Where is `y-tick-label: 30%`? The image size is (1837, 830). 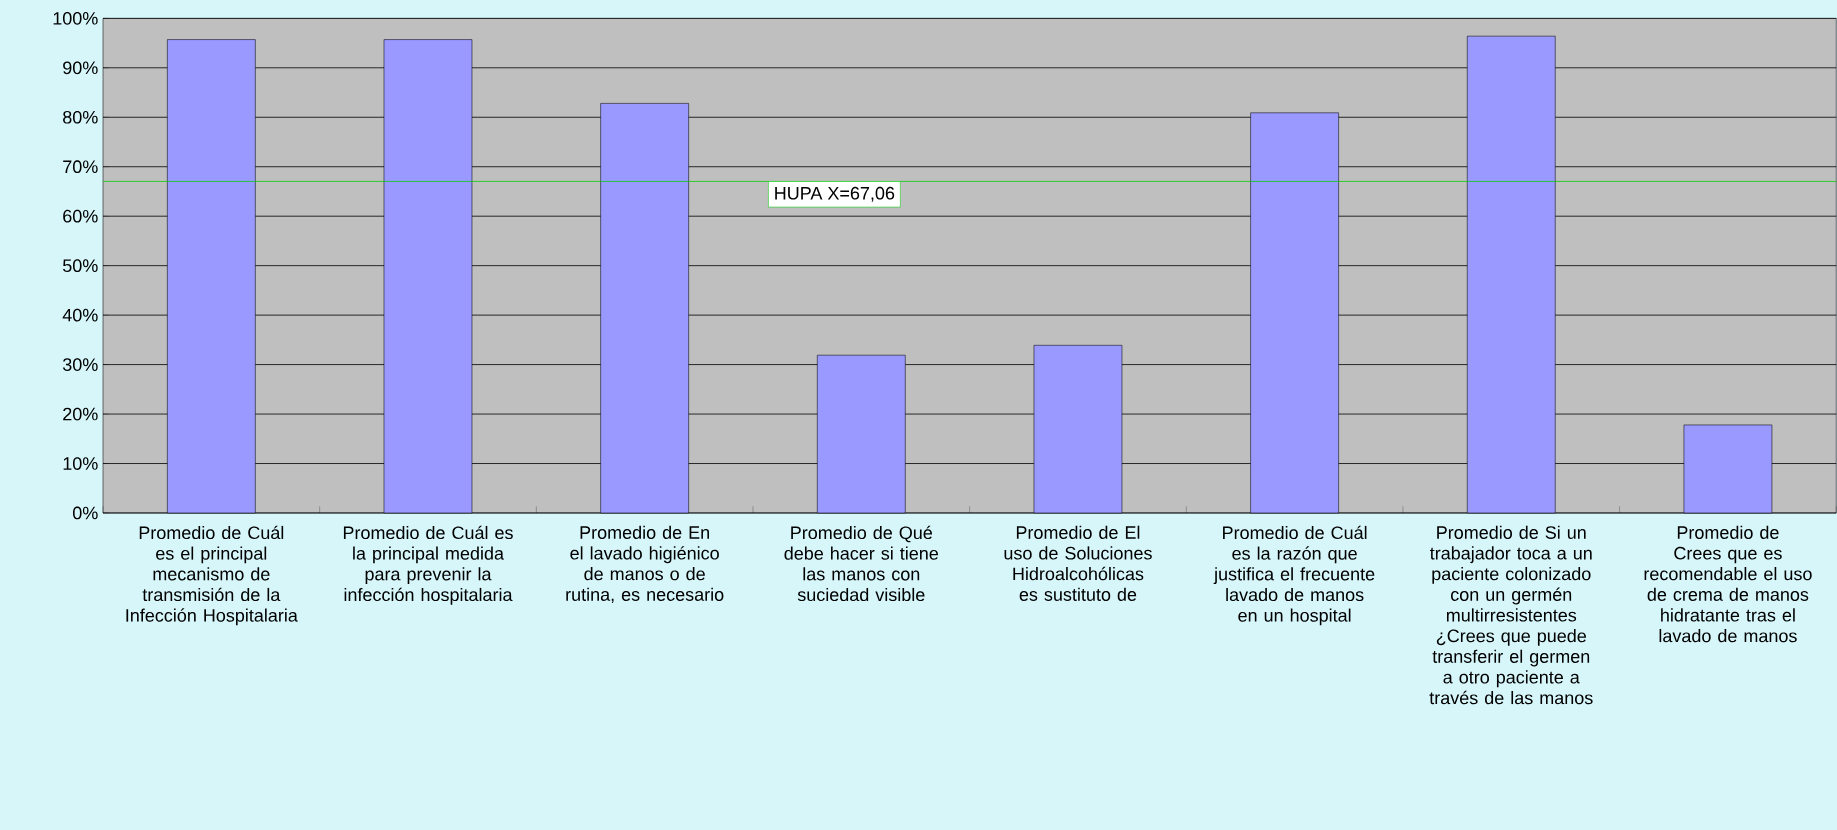 y-tick-label: 30% is located at coordinates (80, 364).